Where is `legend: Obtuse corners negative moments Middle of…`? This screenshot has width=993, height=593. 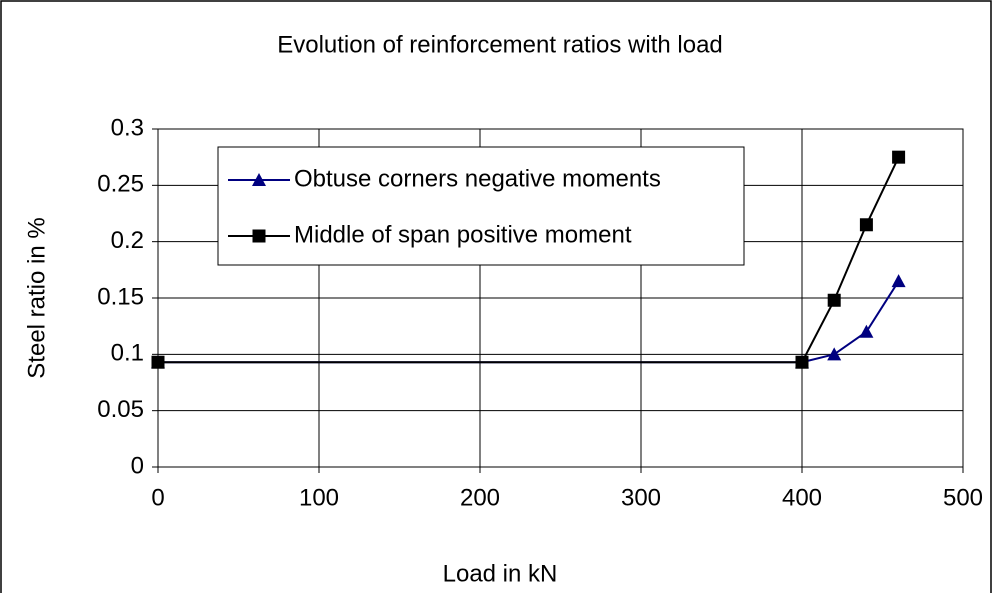 legend: Obtuse corners negative moments Middle of… is located at coordinates (481, 206).